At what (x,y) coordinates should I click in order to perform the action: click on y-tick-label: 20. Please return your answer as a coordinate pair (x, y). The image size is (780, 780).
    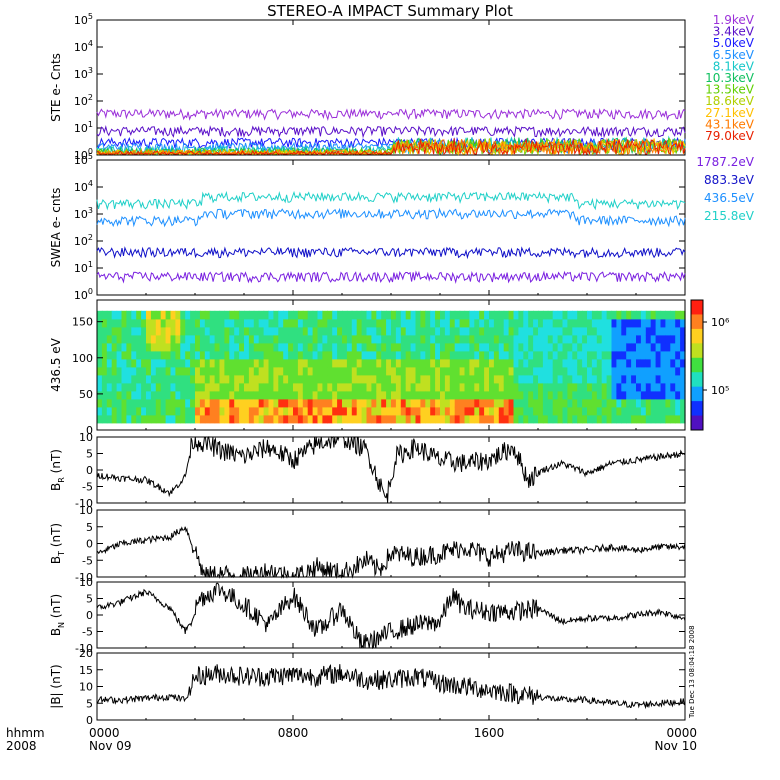
    Looking at the image, I should click on (86, 653).